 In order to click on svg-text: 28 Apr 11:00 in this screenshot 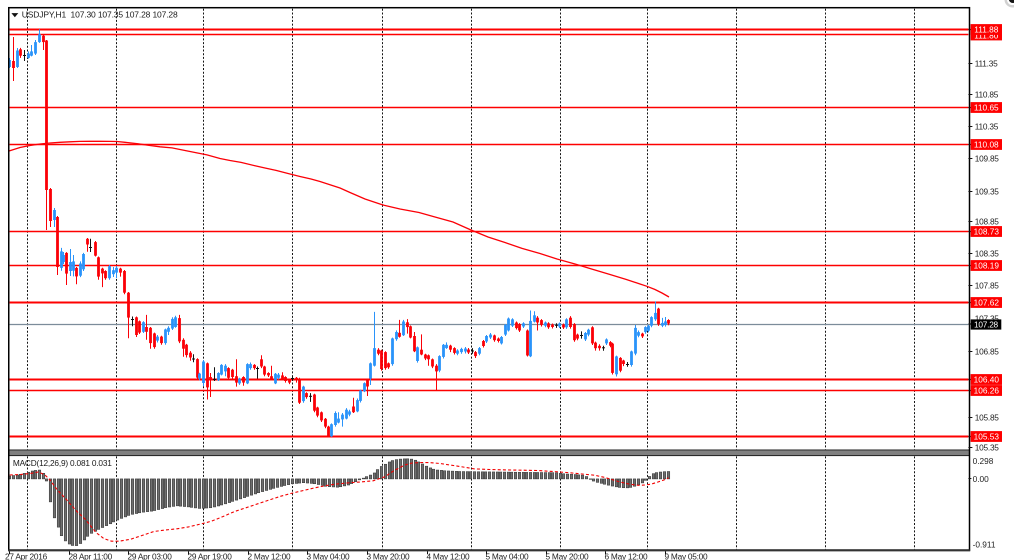, I will do `click(91, 555)`.